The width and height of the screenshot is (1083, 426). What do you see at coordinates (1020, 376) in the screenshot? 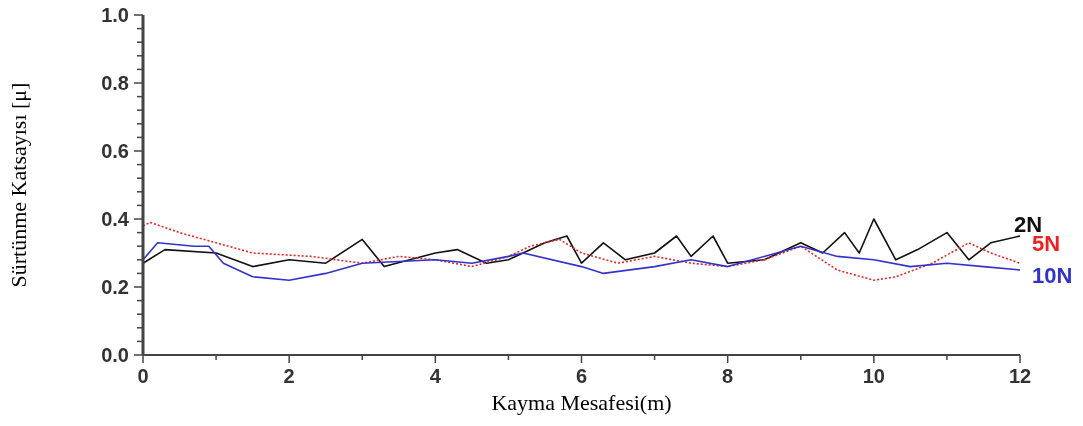
I see `x-tick-label: 12` at bounding box center [1020, 376].